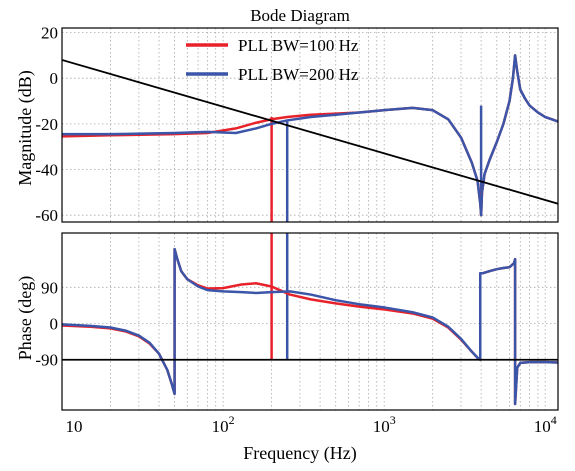 This screenshot has width=575, height=471. Describe the element at coordinates (25, 127) in the screenshot. I see `magnitude-axis-label: Magnitude (dB)` at that location.